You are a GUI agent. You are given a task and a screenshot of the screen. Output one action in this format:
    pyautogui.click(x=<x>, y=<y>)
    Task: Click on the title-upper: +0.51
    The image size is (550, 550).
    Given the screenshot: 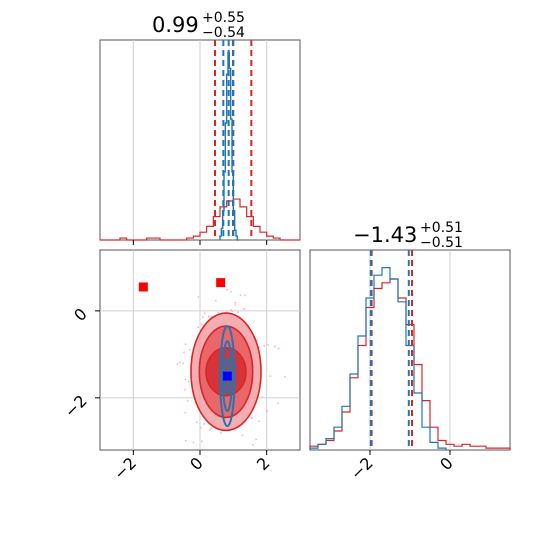 What is the action you would take?
    pyautogui.click(x=441, y=228)
    